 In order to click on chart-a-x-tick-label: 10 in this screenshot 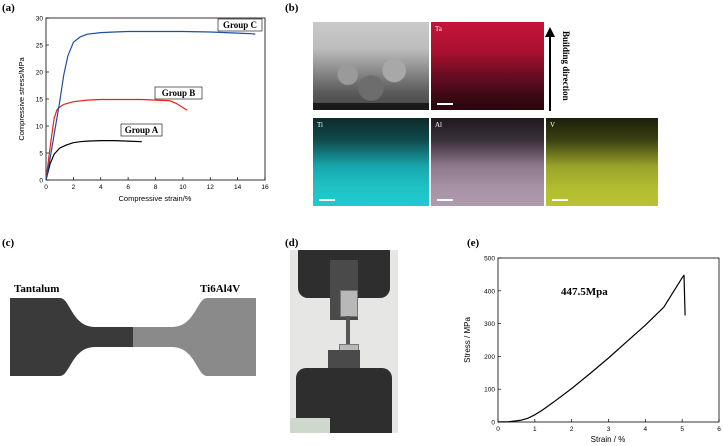, I will do `click(183, 187)`.